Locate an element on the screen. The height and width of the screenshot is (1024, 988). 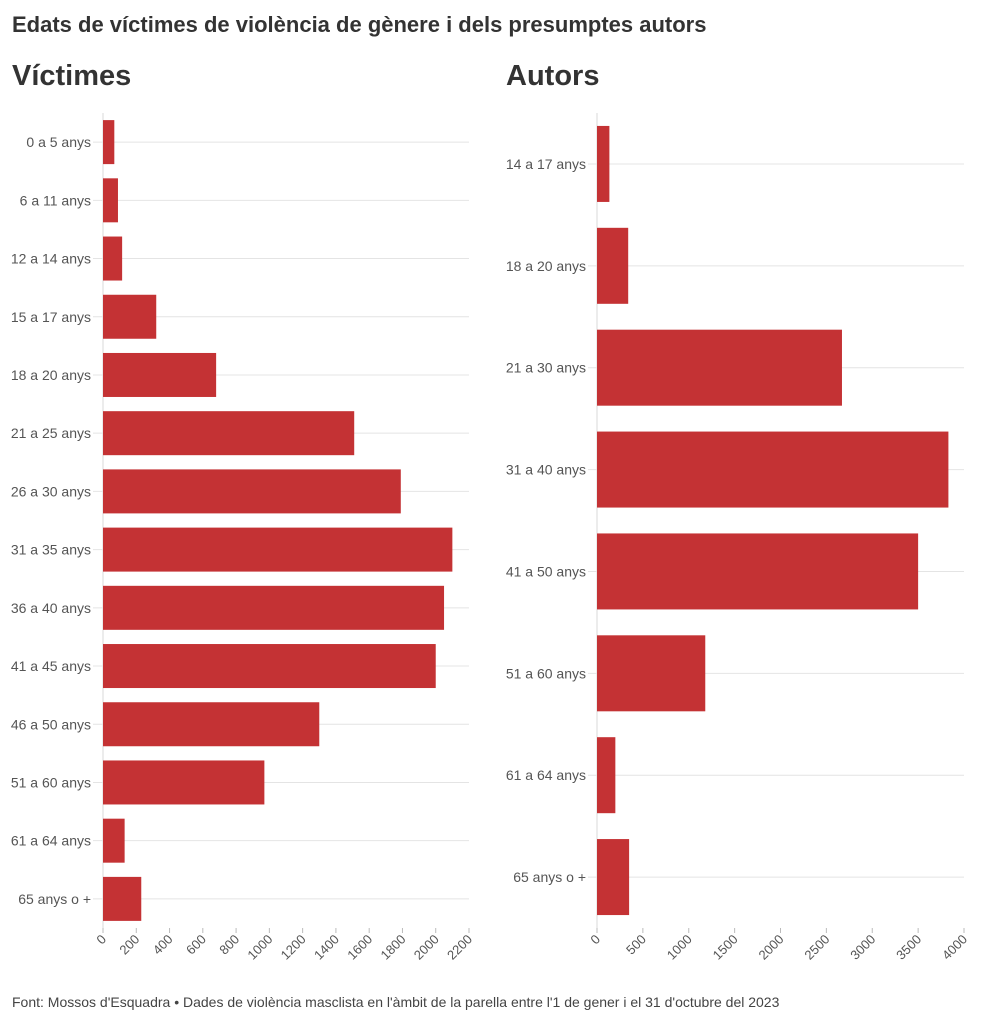
victims-category-label: 0 a 5 anys is located at coordinates (58, 142).